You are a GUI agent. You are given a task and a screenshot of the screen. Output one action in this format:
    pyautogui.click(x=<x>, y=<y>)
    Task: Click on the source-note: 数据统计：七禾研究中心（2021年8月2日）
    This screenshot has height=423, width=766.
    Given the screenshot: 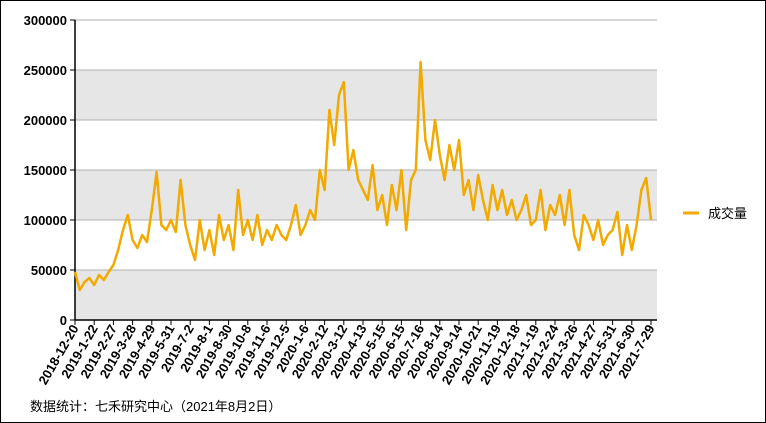 What is the action you would take?
    pyautogui.click(x=155, y=406)
    